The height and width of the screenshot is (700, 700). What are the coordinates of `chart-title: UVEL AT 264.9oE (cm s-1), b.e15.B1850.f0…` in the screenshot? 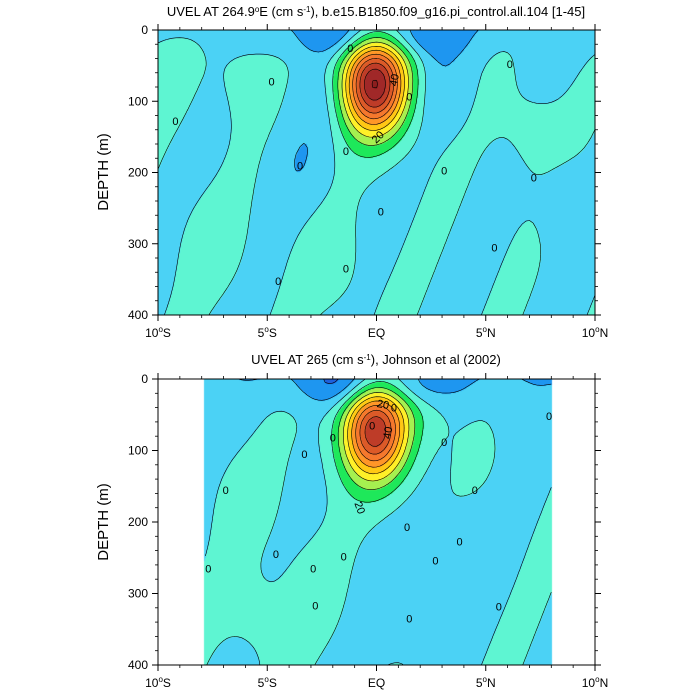 It's located at (376, 11).